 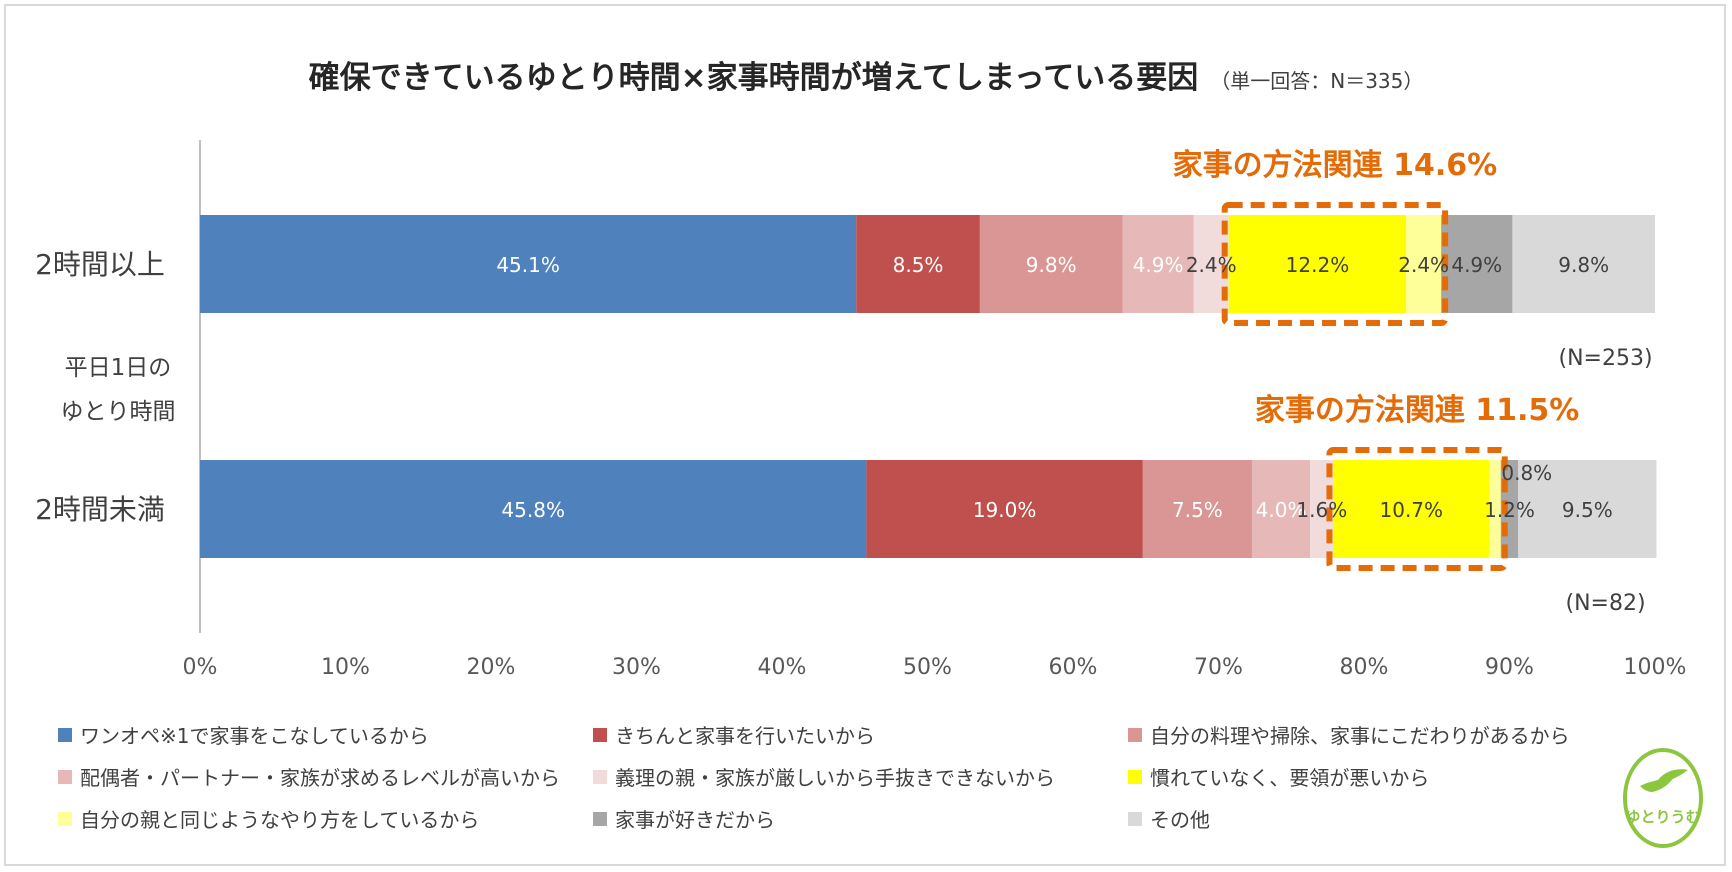 What do you see at coordinates (1364, 667) in the screenshot?
I see `x-tick-label: 80%` at bounding box center [1364, 667].